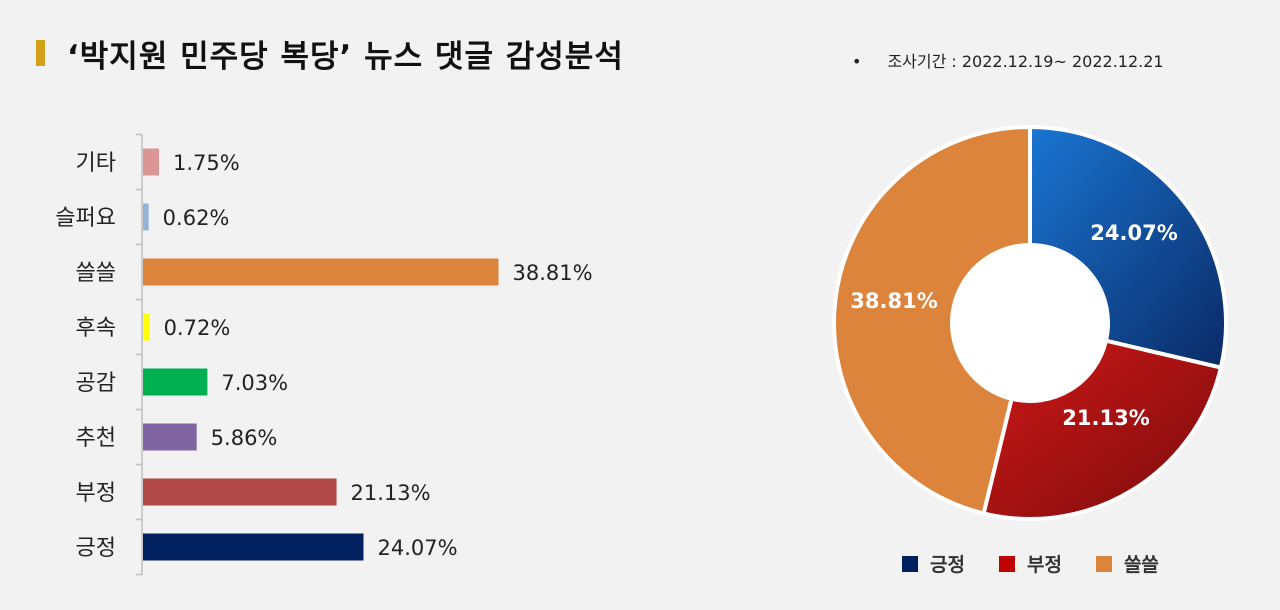  I want to click on donut-hole, so click(1030, 323).